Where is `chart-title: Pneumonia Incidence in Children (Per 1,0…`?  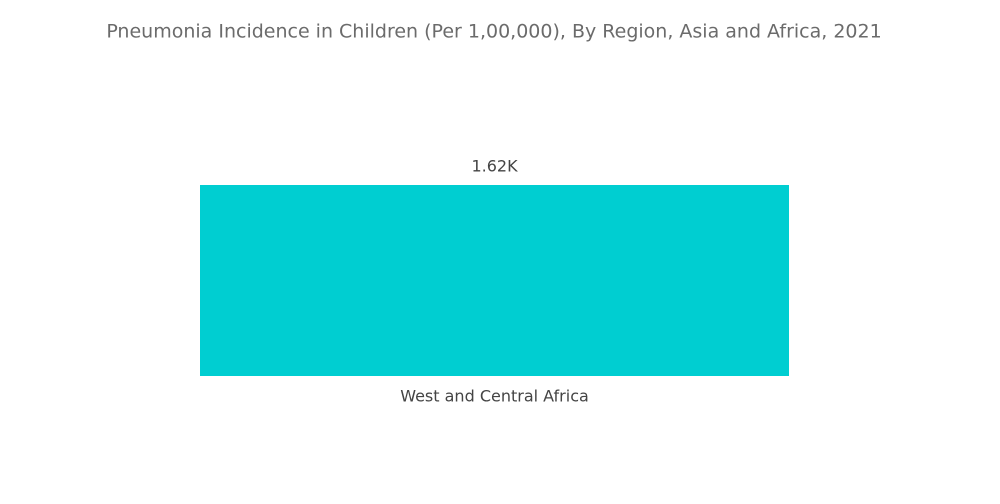 chart-title: Pneumonia Incidence in Children (Per 1,0… is located at coordinates (493, 32).